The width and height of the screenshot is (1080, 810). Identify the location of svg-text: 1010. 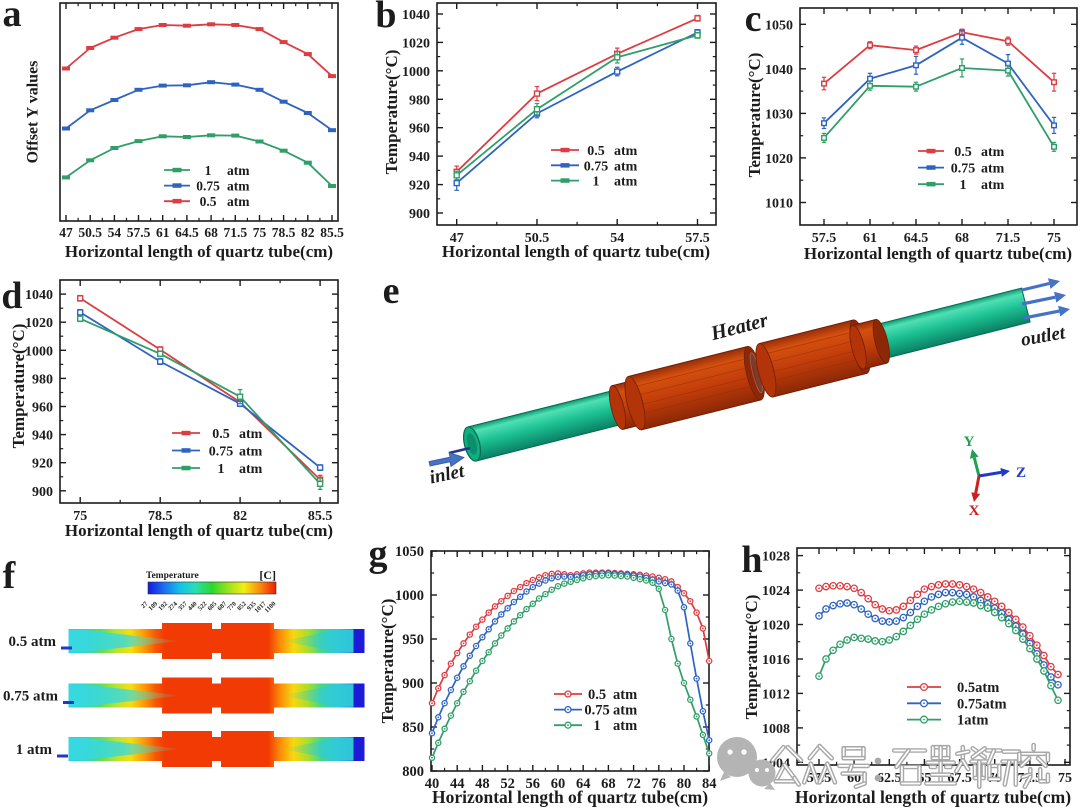
(779, 204).